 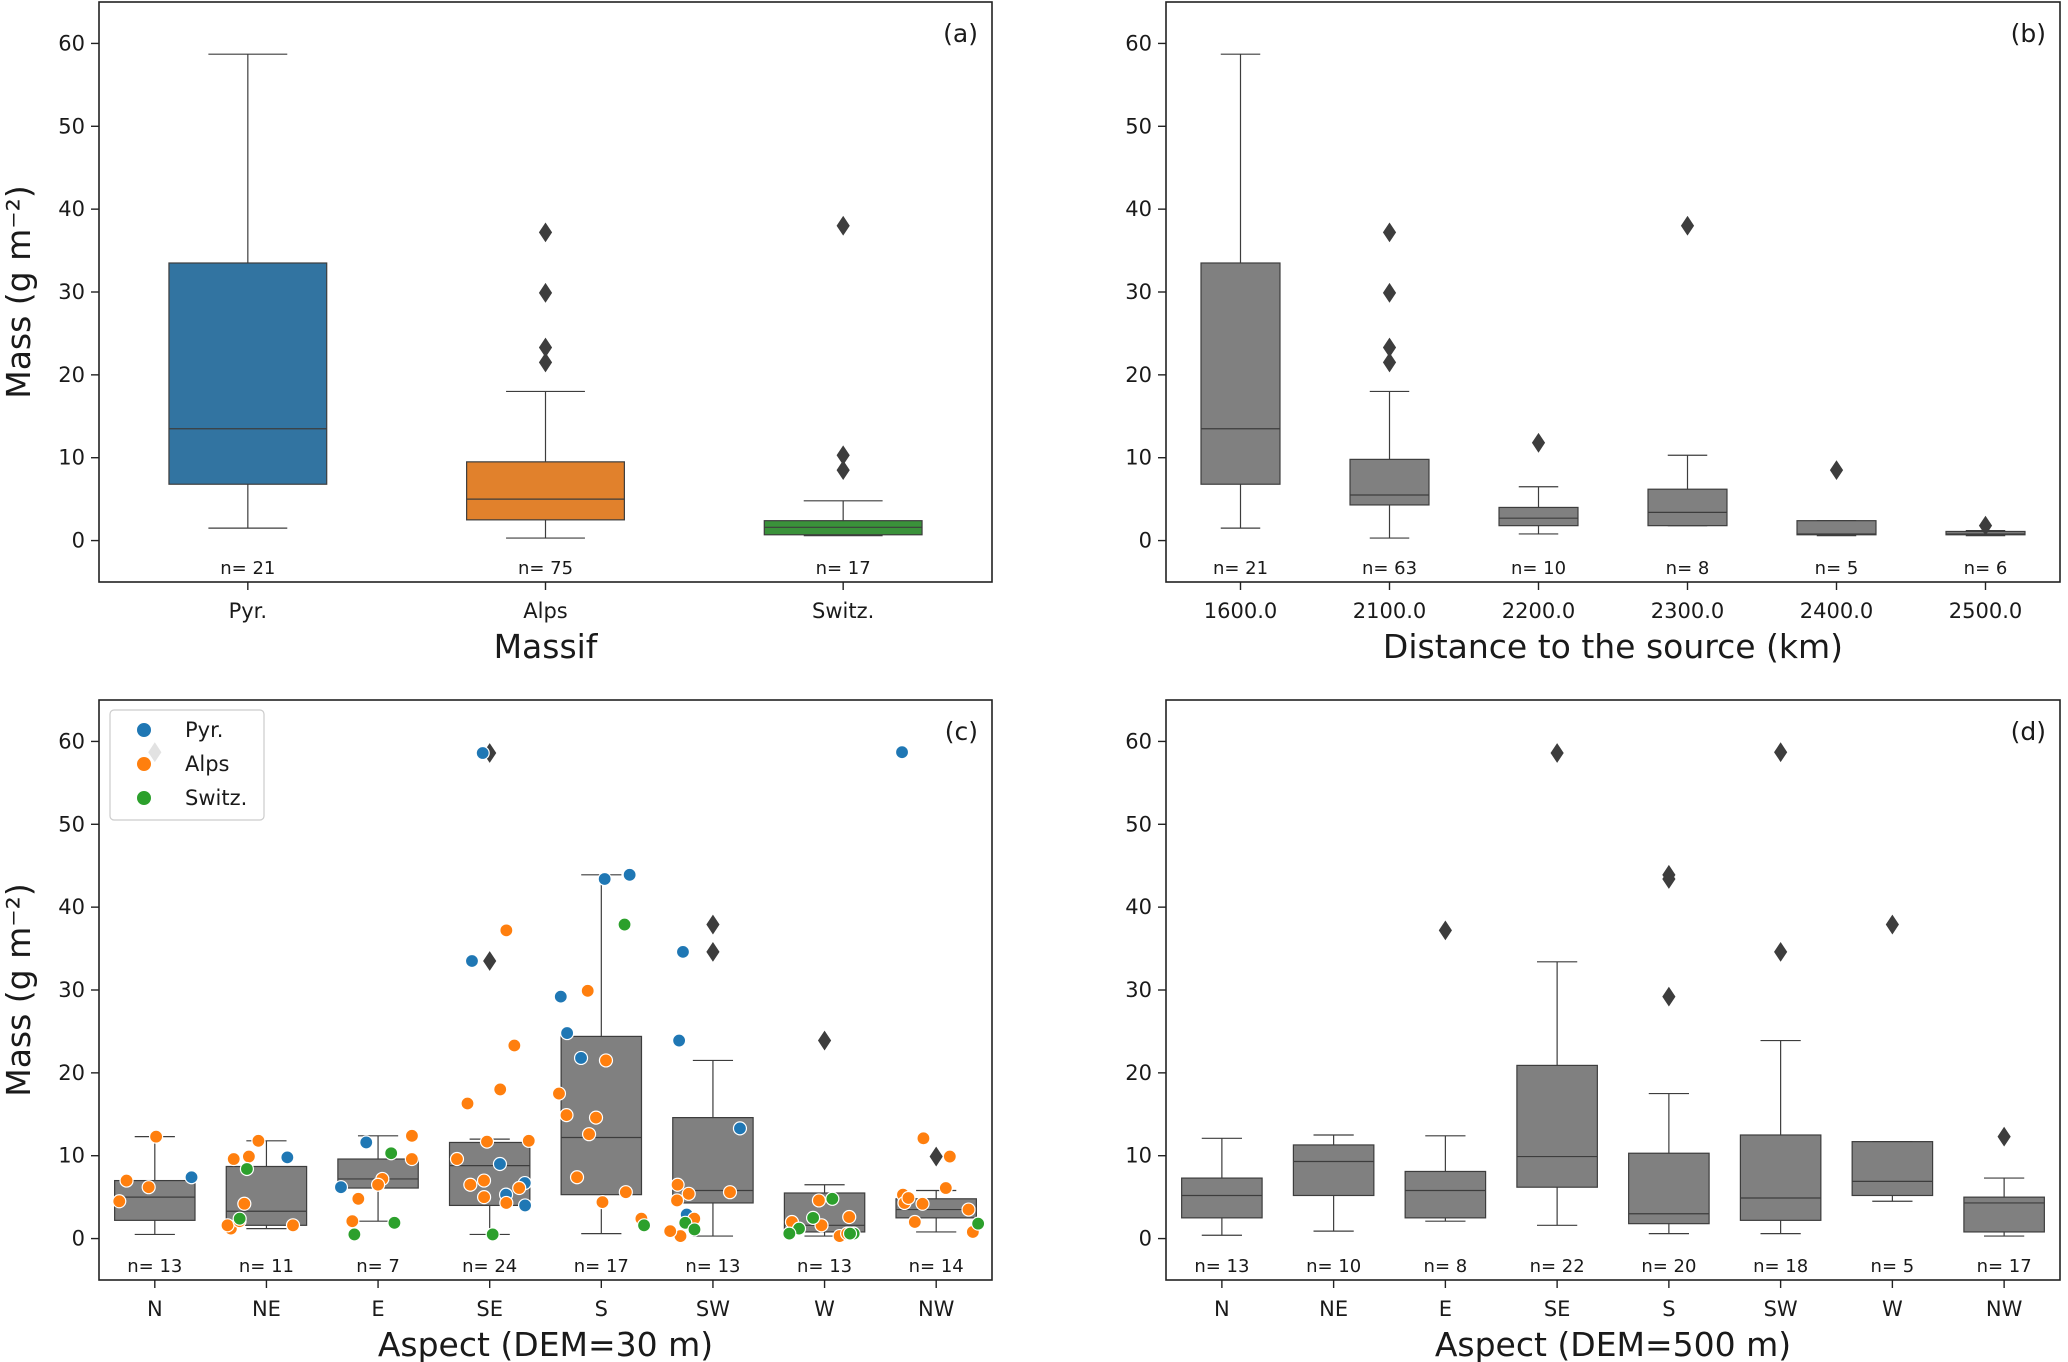 I want to click on n-count-label: n= 8, so click(x=1688, y=568).